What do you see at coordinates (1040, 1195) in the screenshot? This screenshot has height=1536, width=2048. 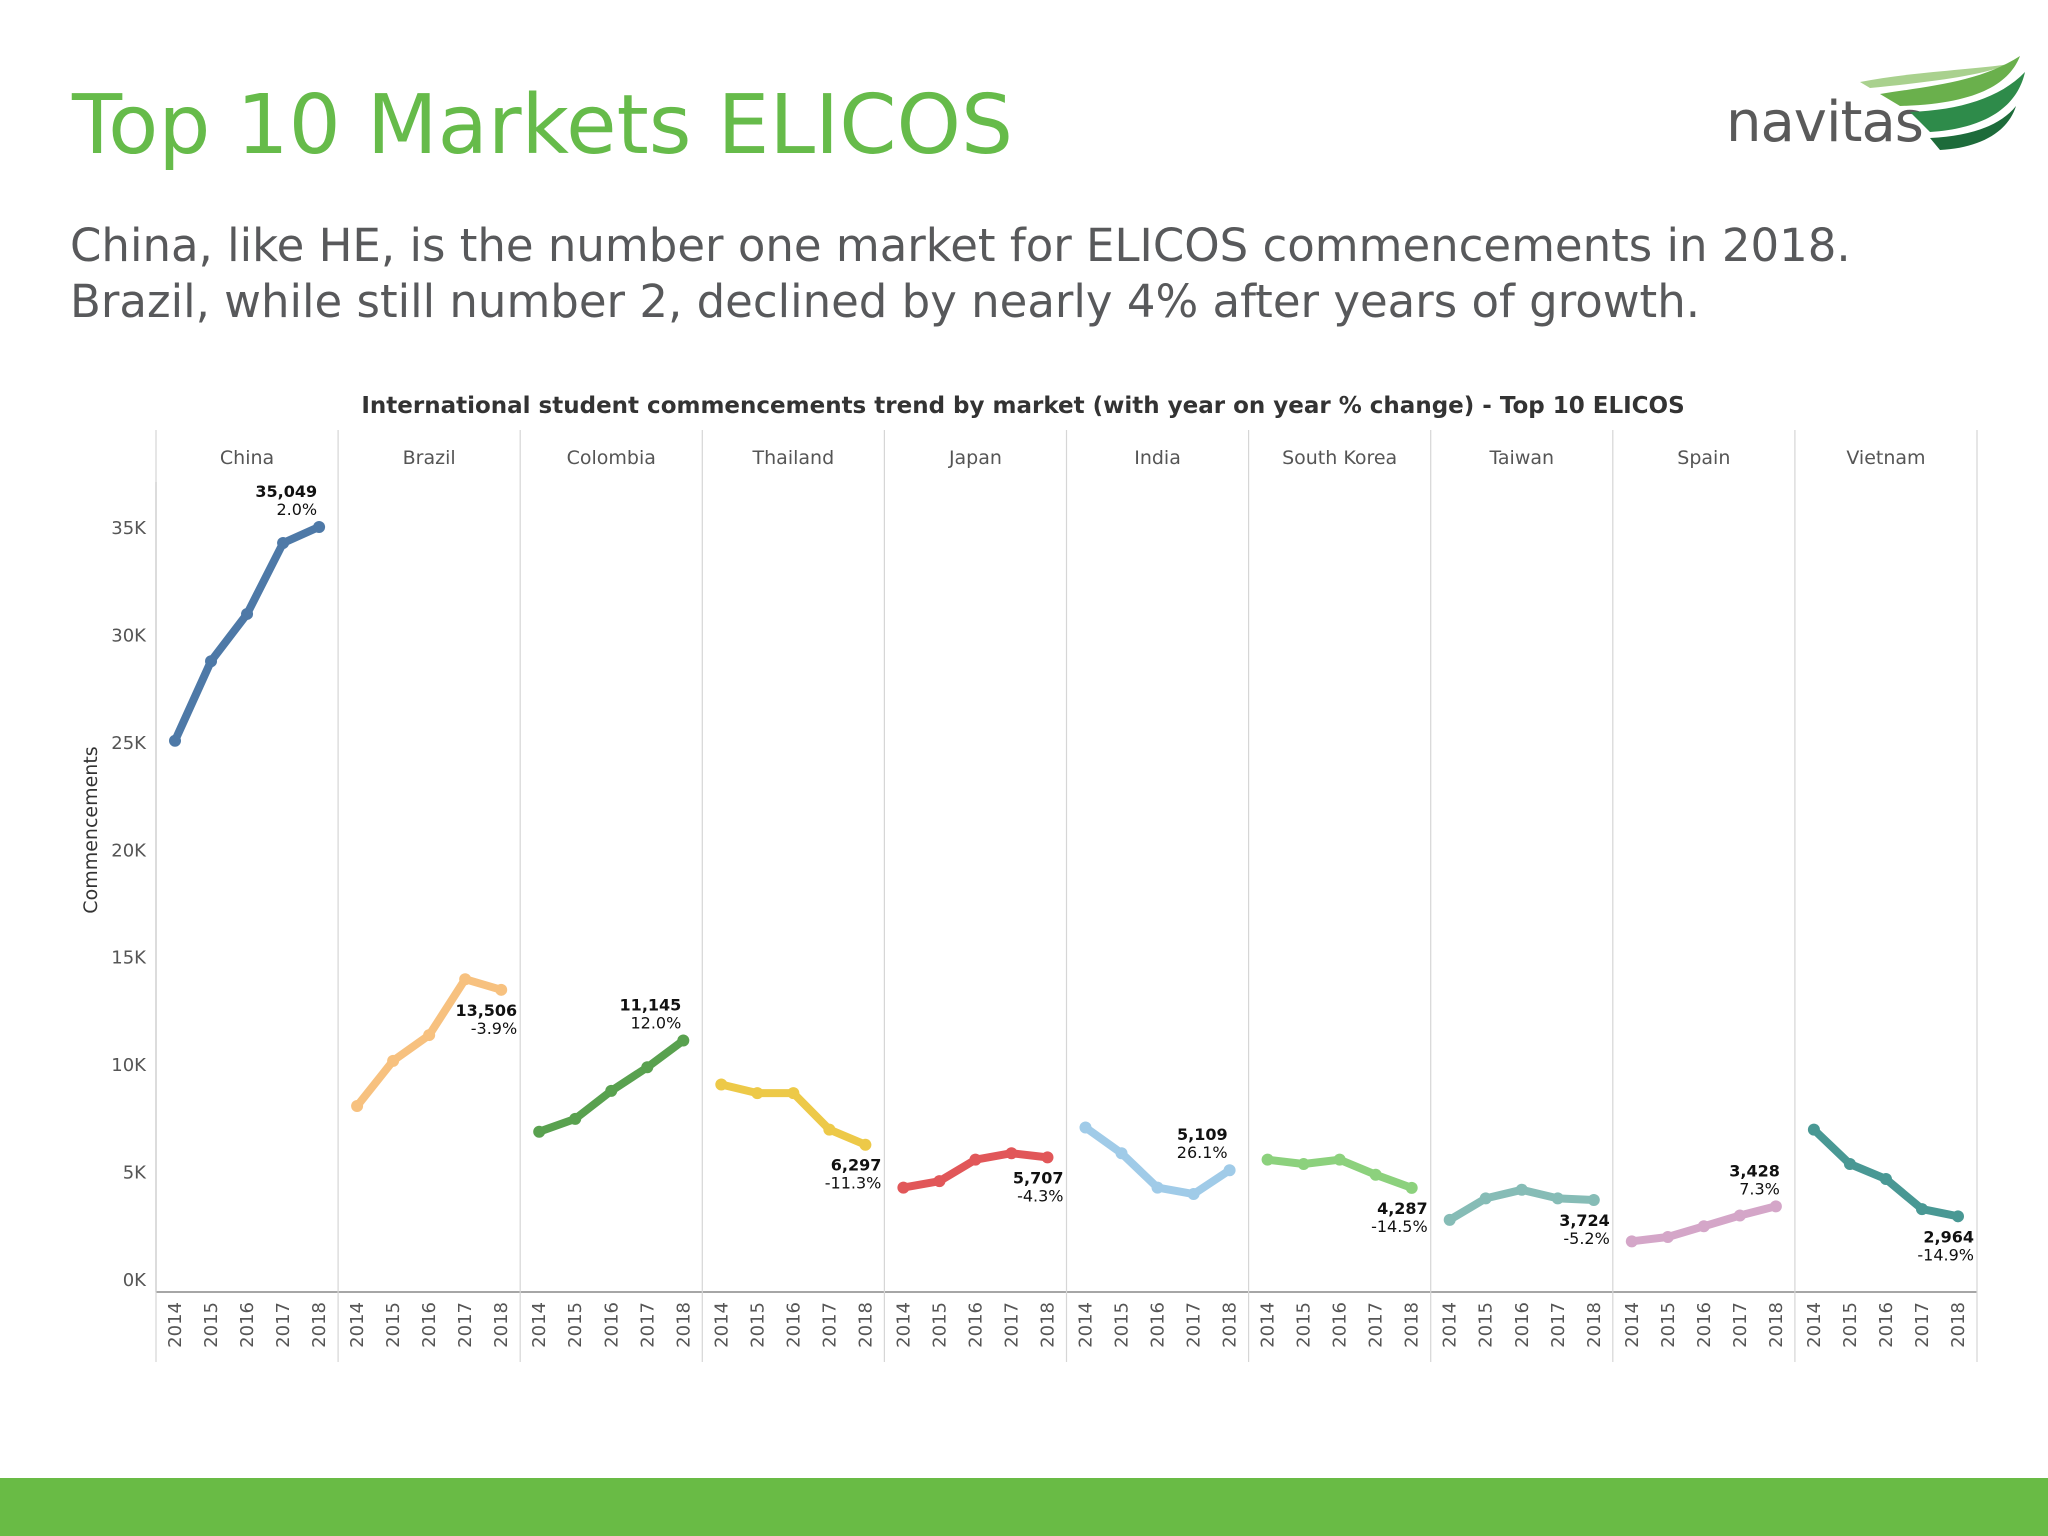 I see `data-label-pct: -4.3%` at bounding box center [1040, 1195].